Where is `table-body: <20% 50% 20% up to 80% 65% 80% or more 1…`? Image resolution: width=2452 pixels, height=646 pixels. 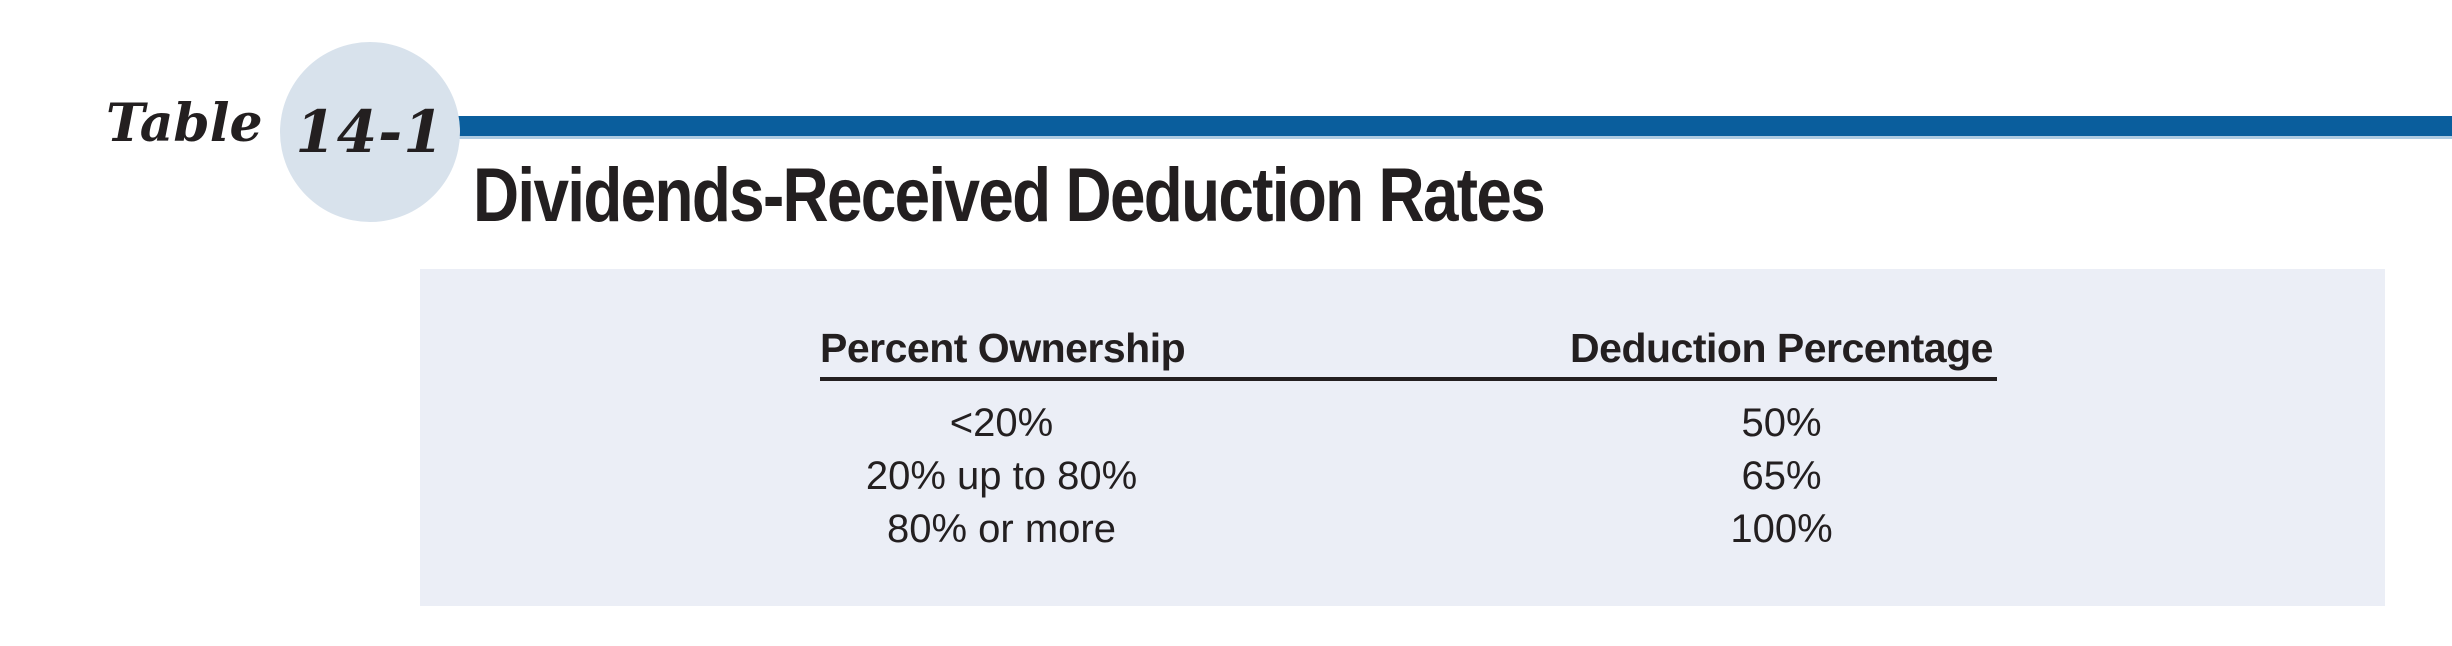 table-body: <20% 50% 20% up to 80% 65% 80% or more 1… is located at coordinates (1408, 476).